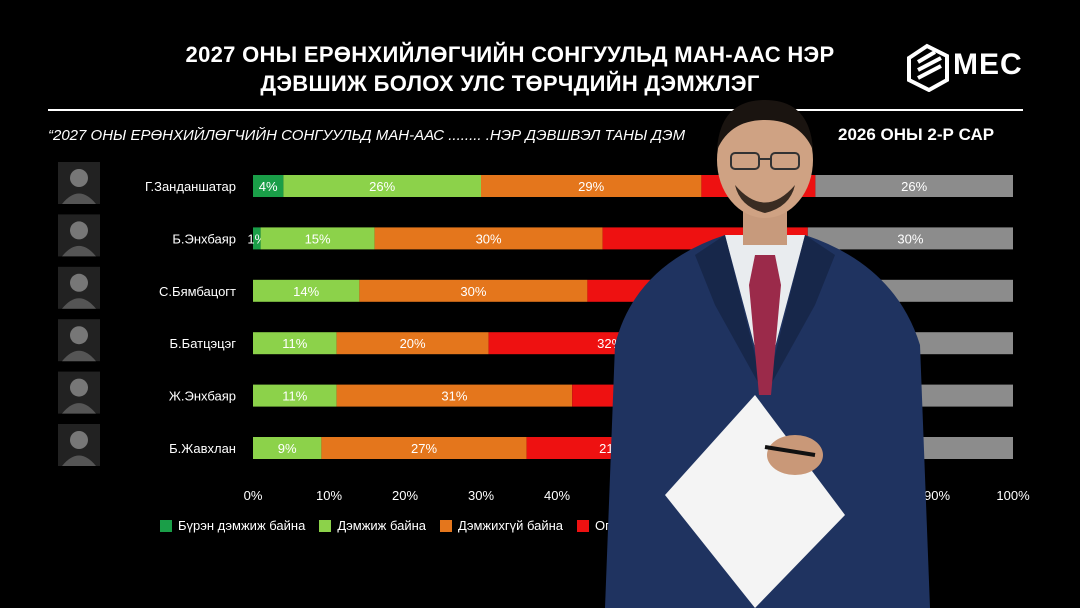 The height and width of the screenshot is (608, 1080). What do you see at coordinates (557, 495) in the screenshot?
I see `x-tick-label: 40%` at bounding box center [557, 495].